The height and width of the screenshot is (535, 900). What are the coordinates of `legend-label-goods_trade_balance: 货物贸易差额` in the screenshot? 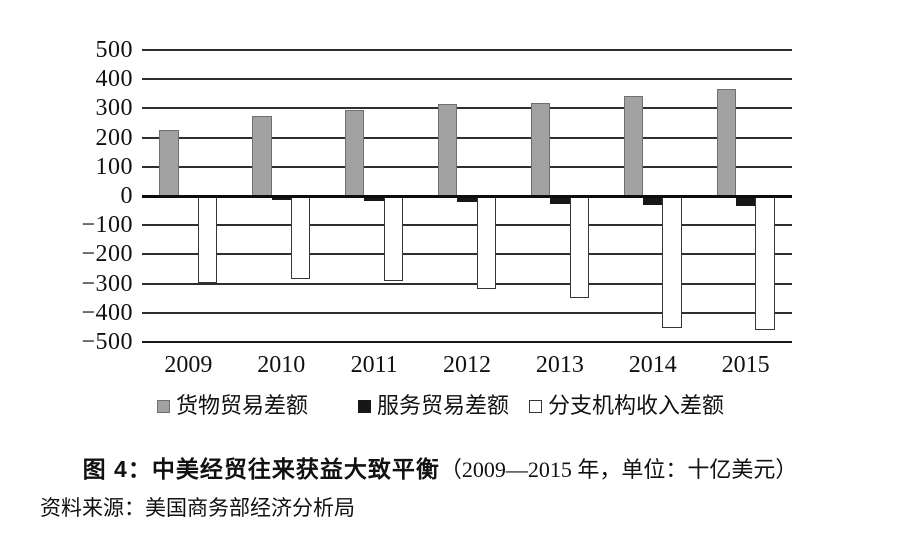 It's located at (242, 405).